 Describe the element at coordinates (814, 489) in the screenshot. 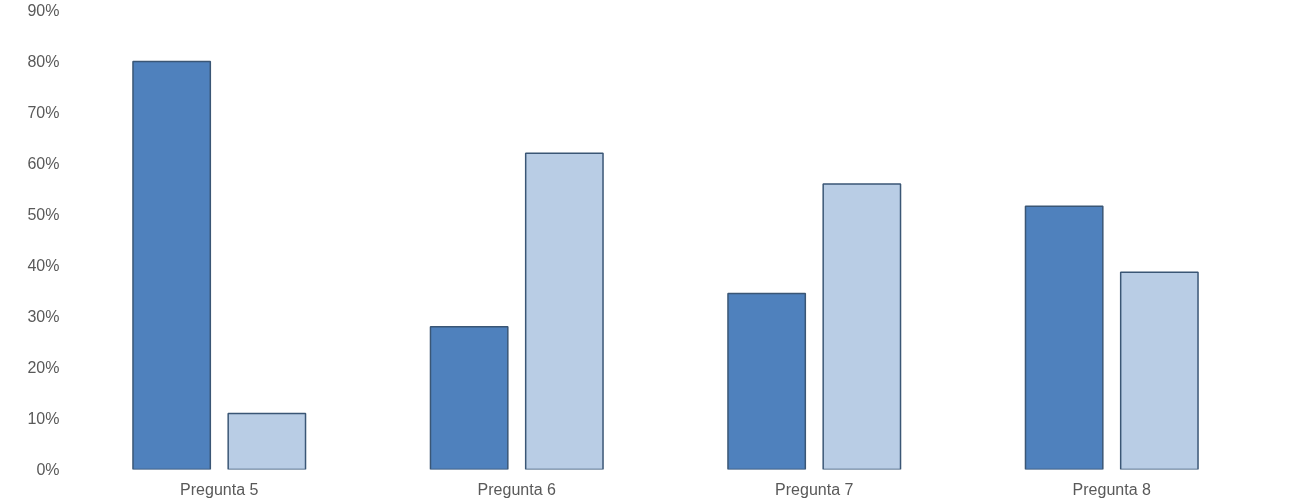

I see `x-tick-label: Pregunta 7` at that location.